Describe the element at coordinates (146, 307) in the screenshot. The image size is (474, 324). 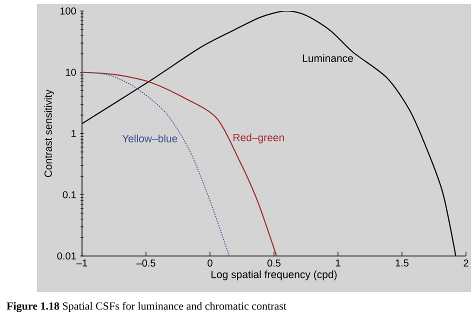
I see `text: Figure 1.18 Spatial CSFs for luminance and chromatic contrast` at that location.